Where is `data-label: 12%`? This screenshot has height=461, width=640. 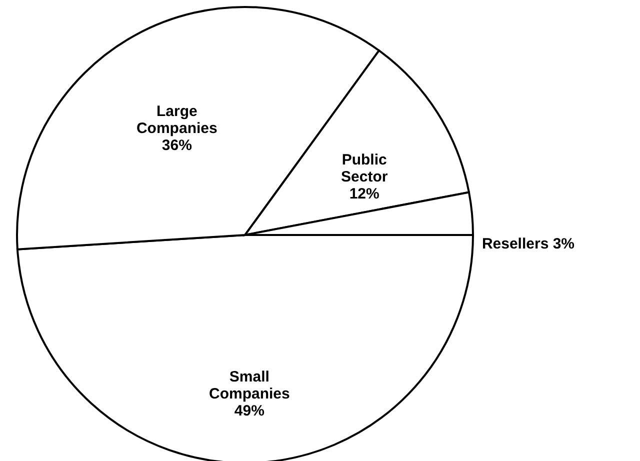
data-label: 12% is located at coordinates (364, 193).